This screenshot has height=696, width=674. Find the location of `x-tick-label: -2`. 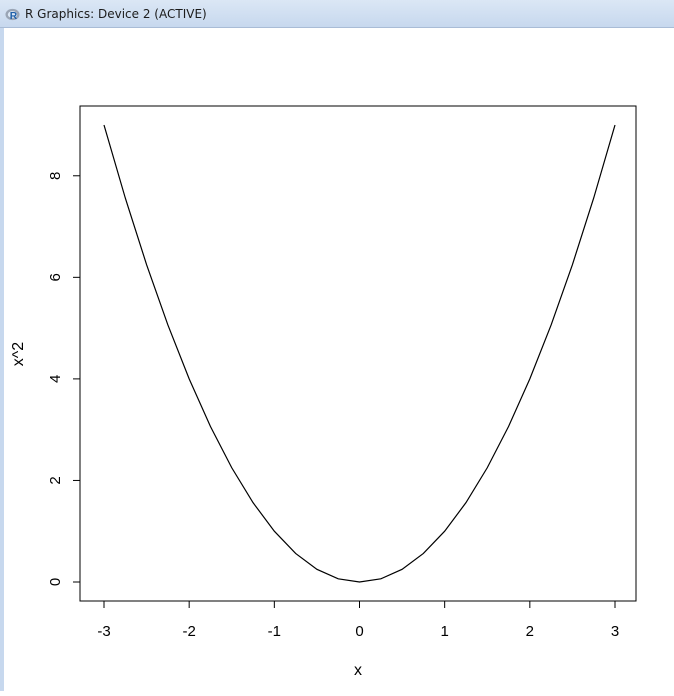

x-tick-label: -2 is located at coordinates (188, 631).